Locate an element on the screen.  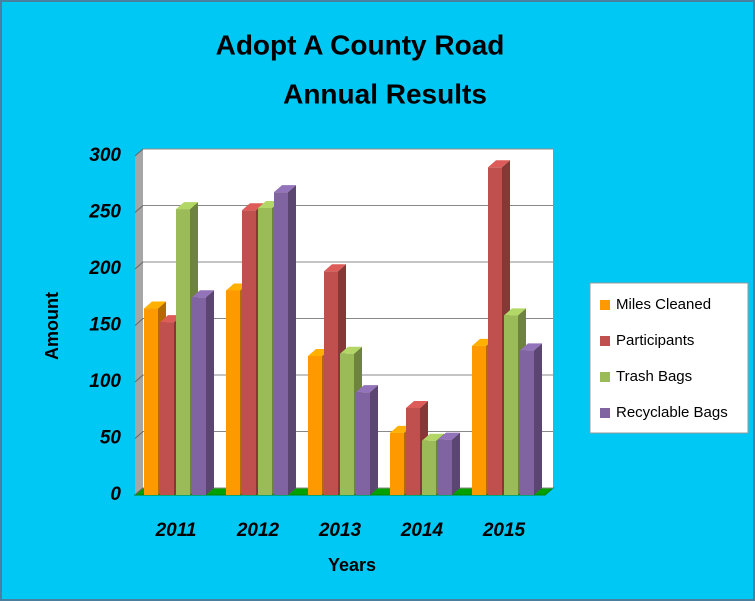
x-tick-label: 2011 is located at coordinates (176, 530).